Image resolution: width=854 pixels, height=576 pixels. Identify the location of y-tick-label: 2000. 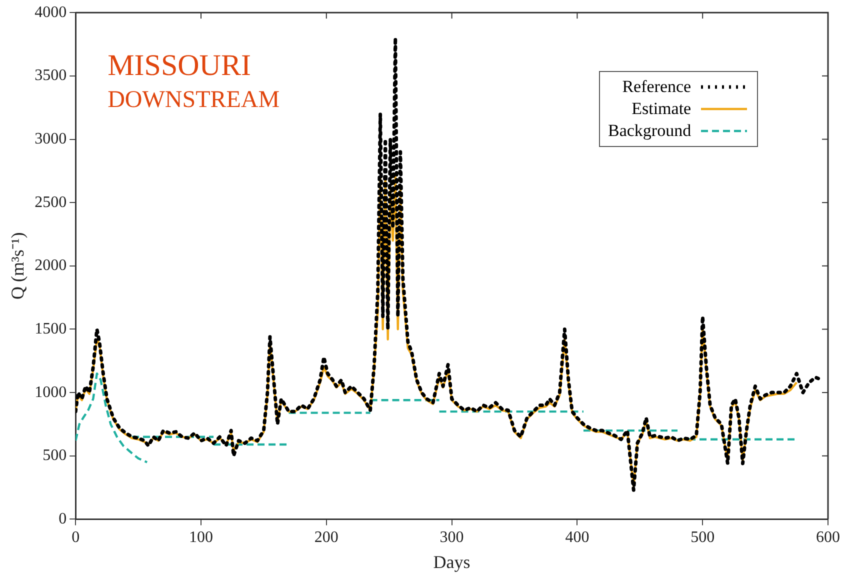
(50, 265).